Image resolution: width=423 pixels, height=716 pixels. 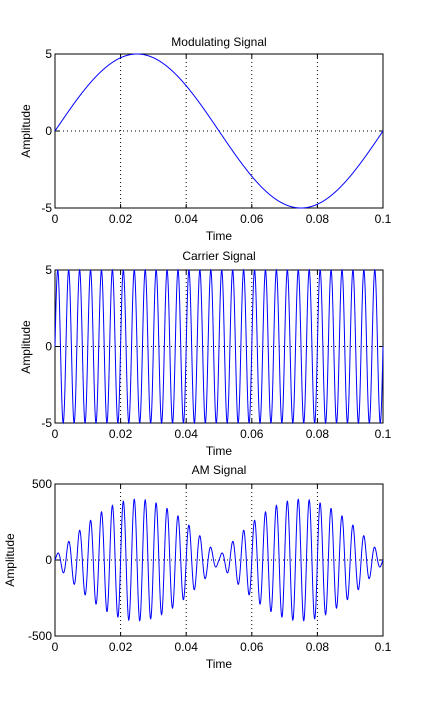 I want to click on chart-title: Carrier Signal, so click(x=218, y=256).